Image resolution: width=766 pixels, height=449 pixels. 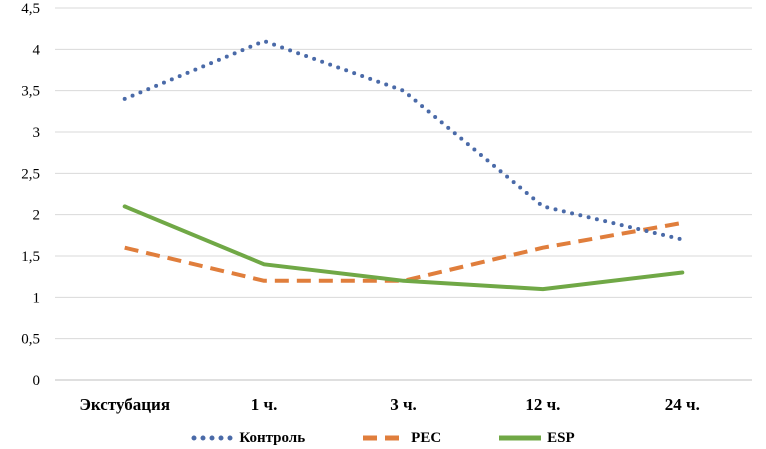 What do you see at coordinates (30, 257) in the screenshot?
I see `y-tick-label: 1,5` at bounding box center [30, 257].